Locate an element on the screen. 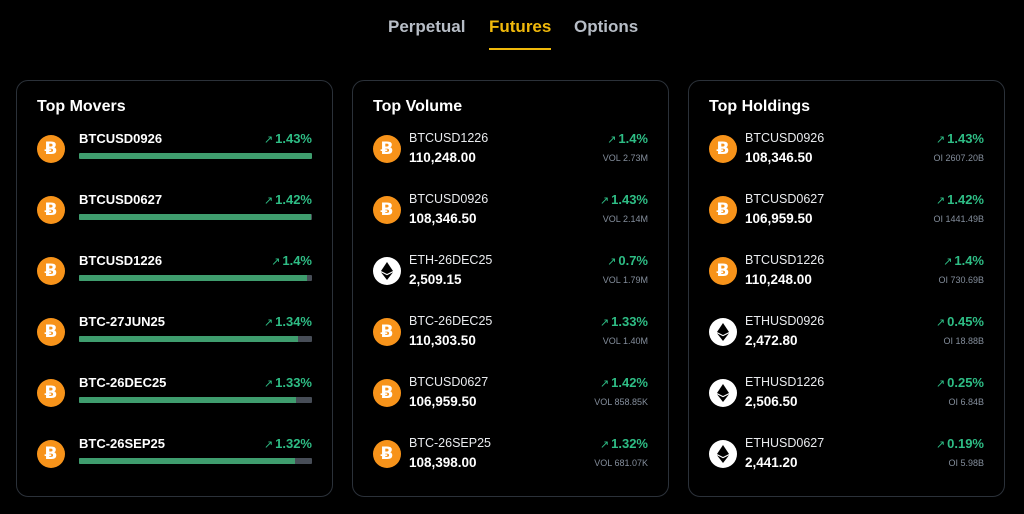 This screenshot has height=514, width=1024. change-value: 1.32% is located at coordinates (629, 443).